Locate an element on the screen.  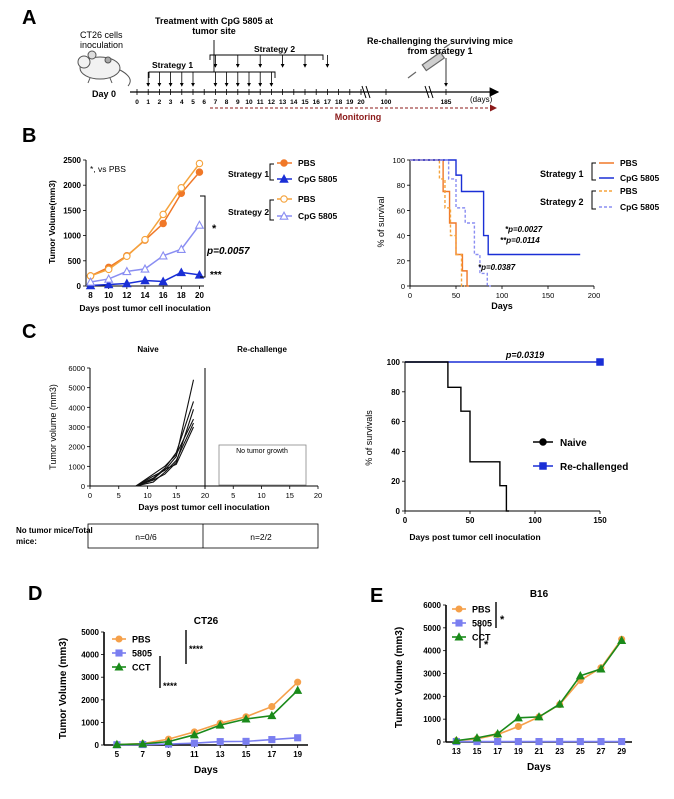
annotation-vs-pbs: *, vs PBS is located at coordinates (108, 169).